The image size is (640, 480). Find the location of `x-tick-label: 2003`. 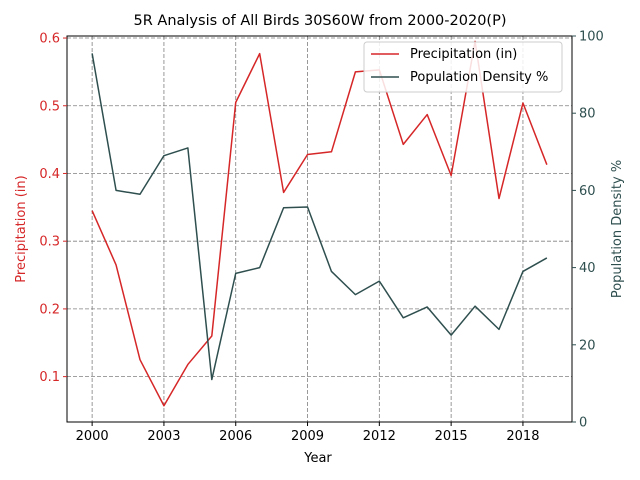

x-tick-label: 2003 is located at coordinates (163, 436).